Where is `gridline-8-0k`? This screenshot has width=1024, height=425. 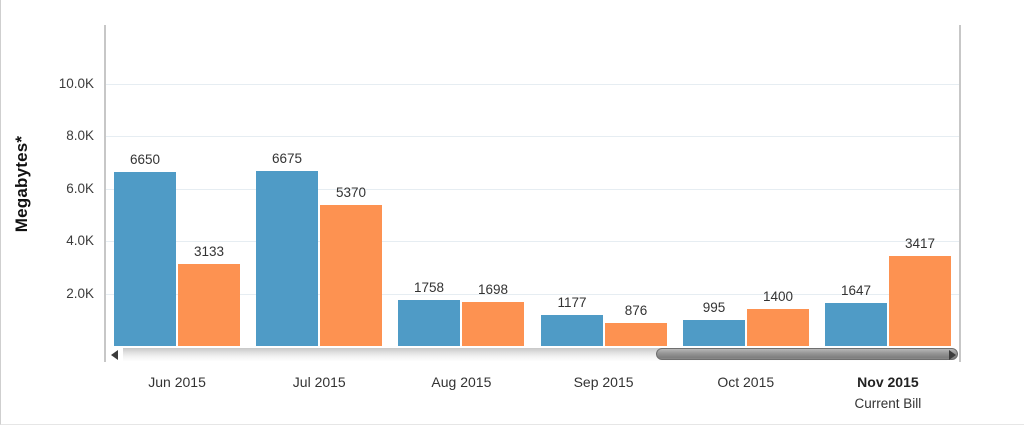 gridline-8-0k is located at coordinates (532, 137).